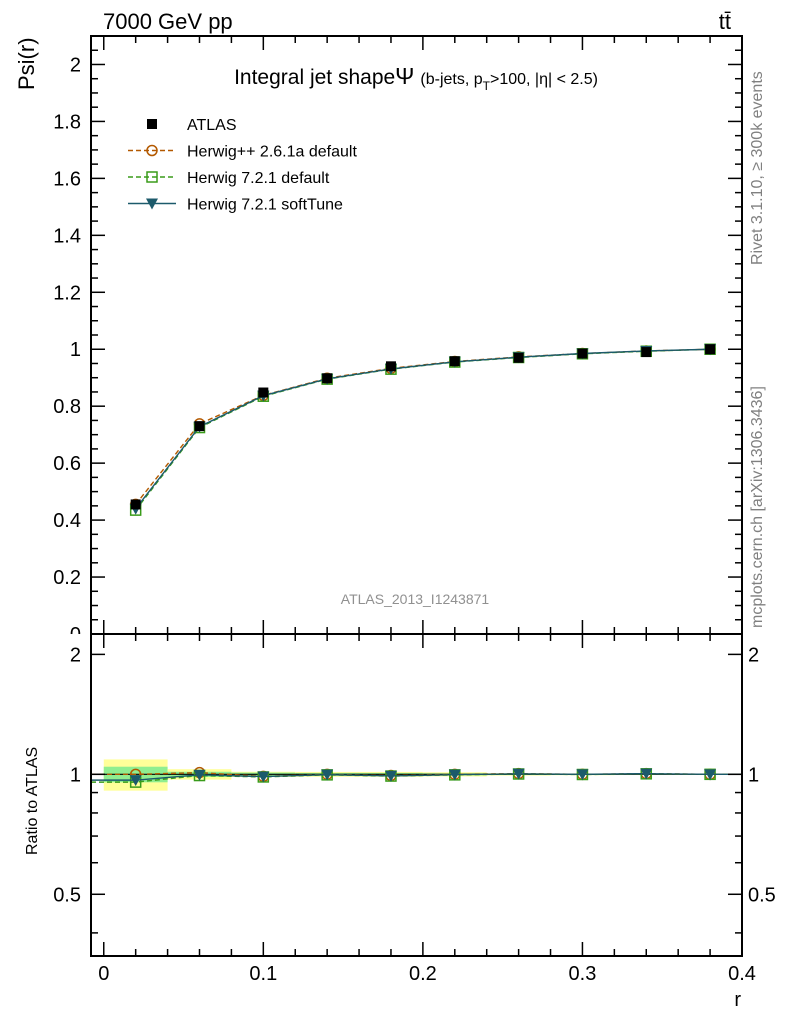 The width and height of the screenshot is (786, 1024). Describe the element at coordinates (32, 801) in the screenshot. I see `ratio-y-axis-label: Ratio to ATLAS` at that location.